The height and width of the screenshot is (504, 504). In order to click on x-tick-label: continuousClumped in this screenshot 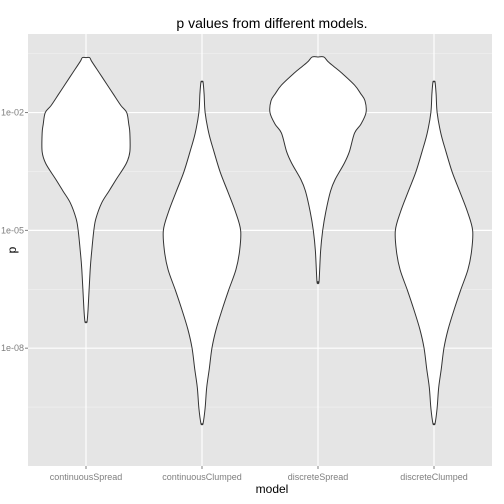, I will do `click(202, 477)`.